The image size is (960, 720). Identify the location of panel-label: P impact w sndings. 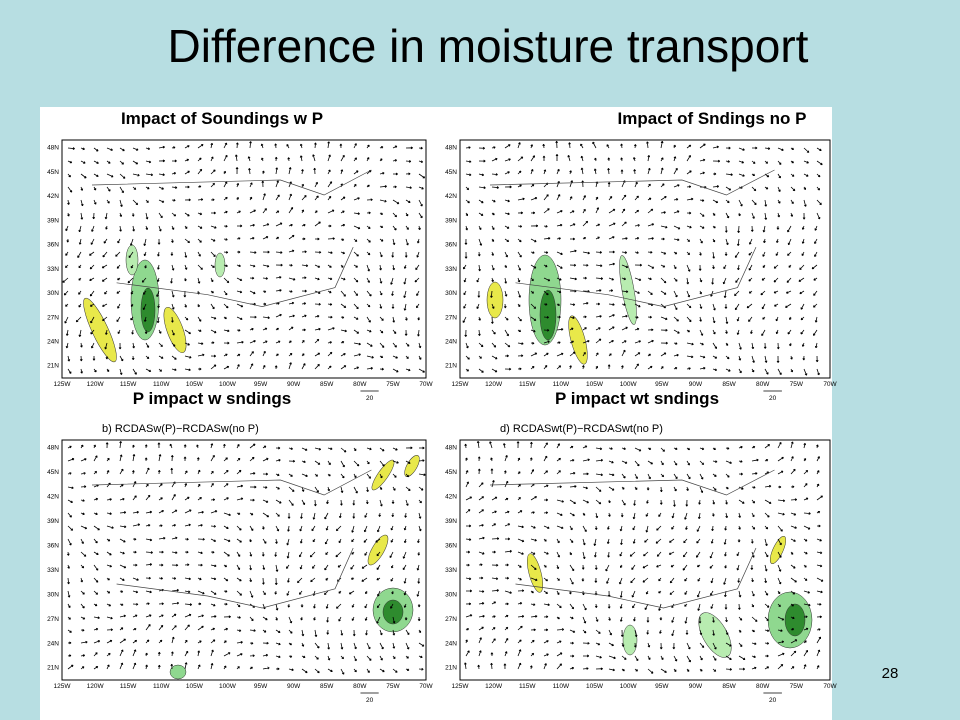
(212, 398).